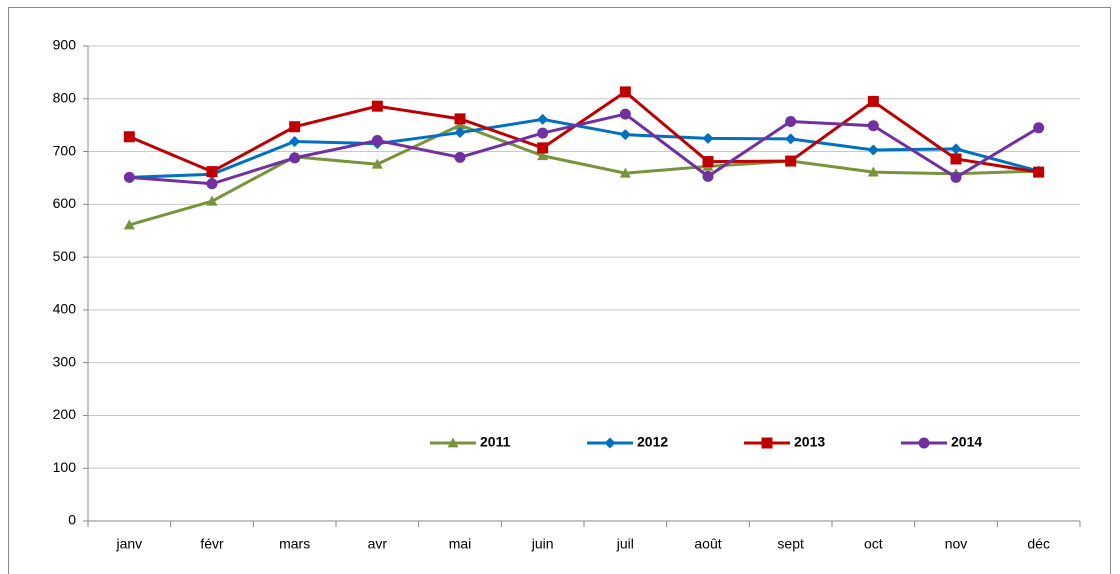 The height and width of the screenshot is (574, 1120). What do you see at coordinates (809, 442) in the screenshot?
I see `legend-label: 2013` at bounding box center [809, 442].